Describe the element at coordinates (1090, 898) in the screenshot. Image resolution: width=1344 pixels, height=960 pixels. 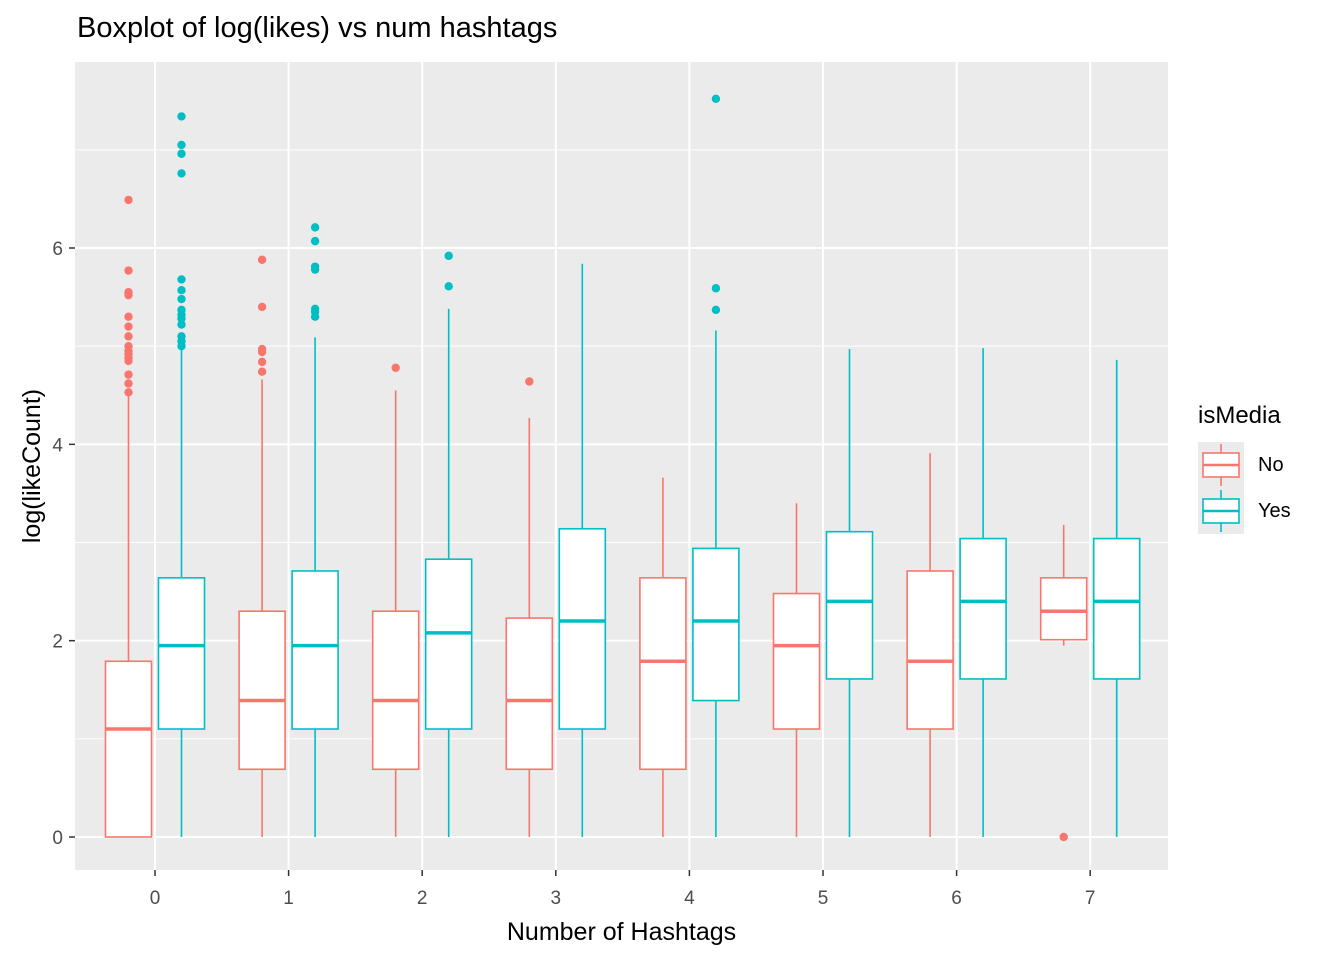
I see `x-tick-label: 7` at that location.